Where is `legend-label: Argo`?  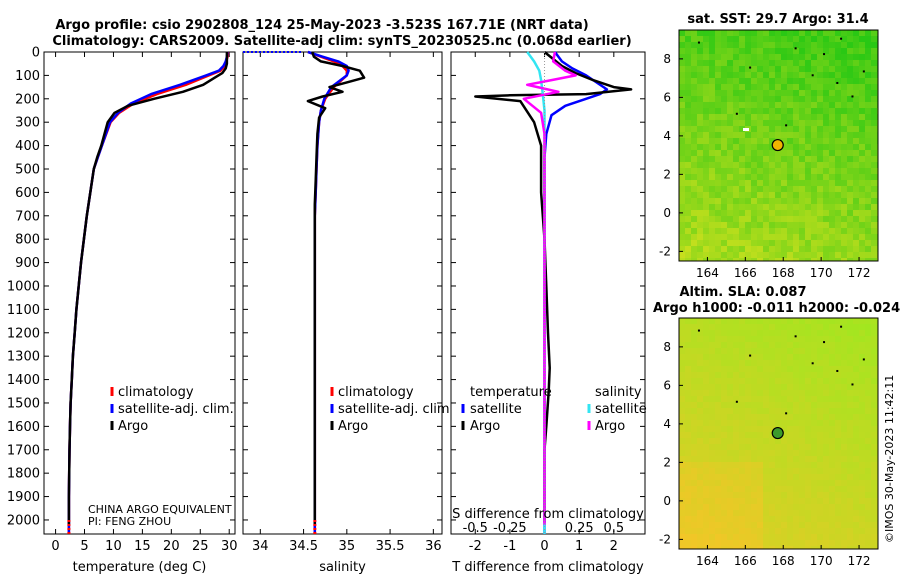 legend-label: Argo is located at coordinates (610, 426).